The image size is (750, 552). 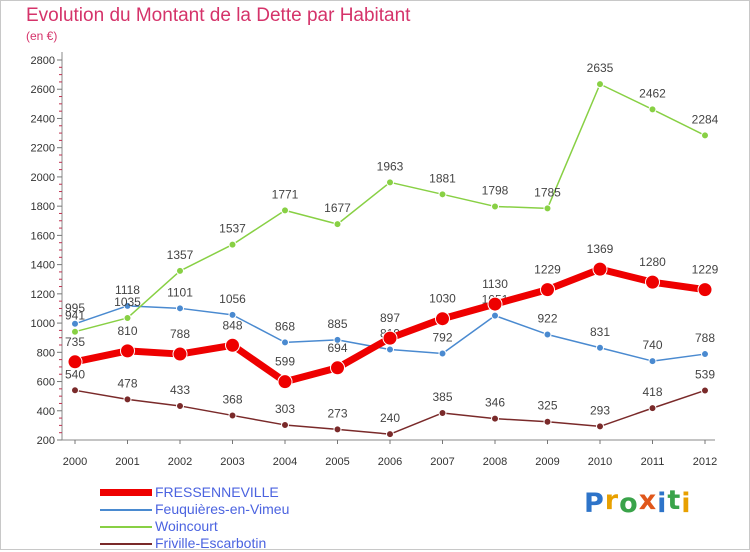 I want to click on data-label-woincourt: 941, so click(x=75, y=316).